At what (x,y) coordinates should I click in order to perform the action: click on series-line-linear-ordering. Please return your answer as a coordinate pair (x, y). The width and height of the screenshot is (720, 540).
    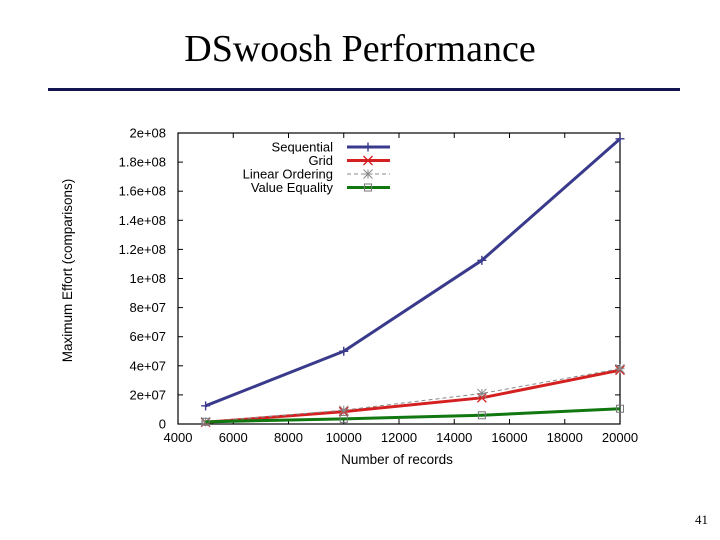
    Looking at the image, I should click on (413, 395).